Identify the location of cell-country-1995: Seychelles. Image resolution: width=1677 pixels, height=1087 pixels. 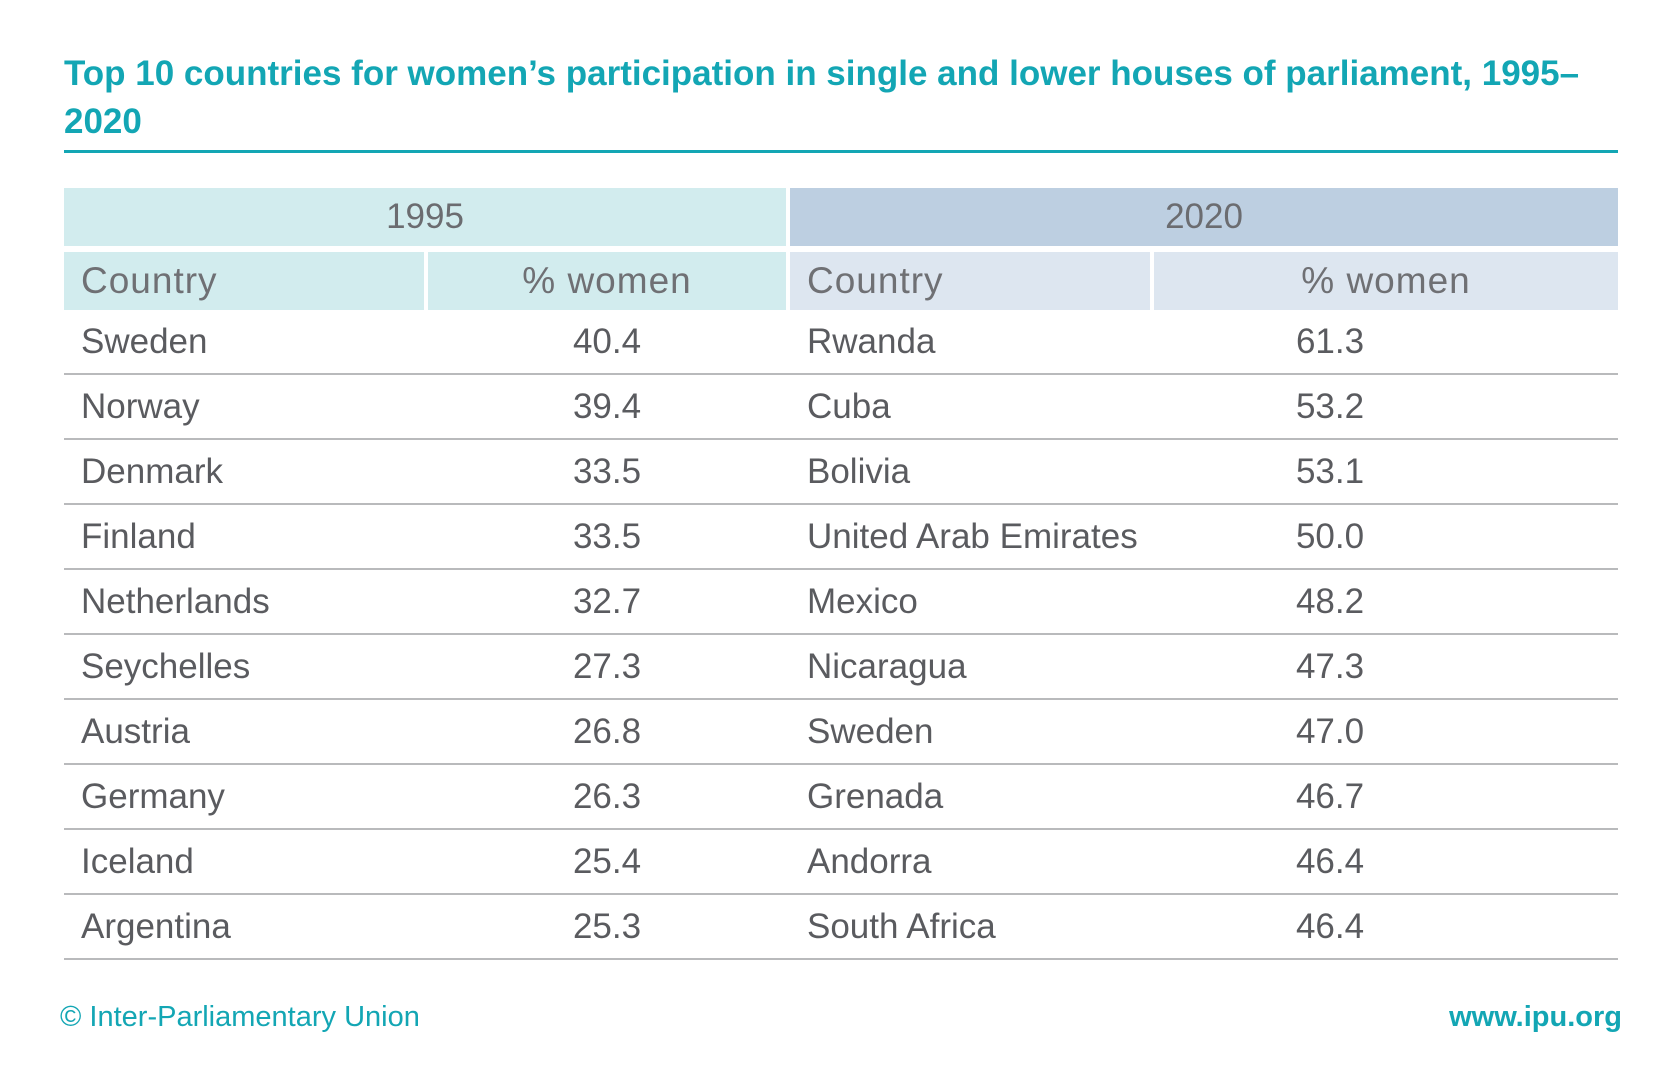
(166, 666).